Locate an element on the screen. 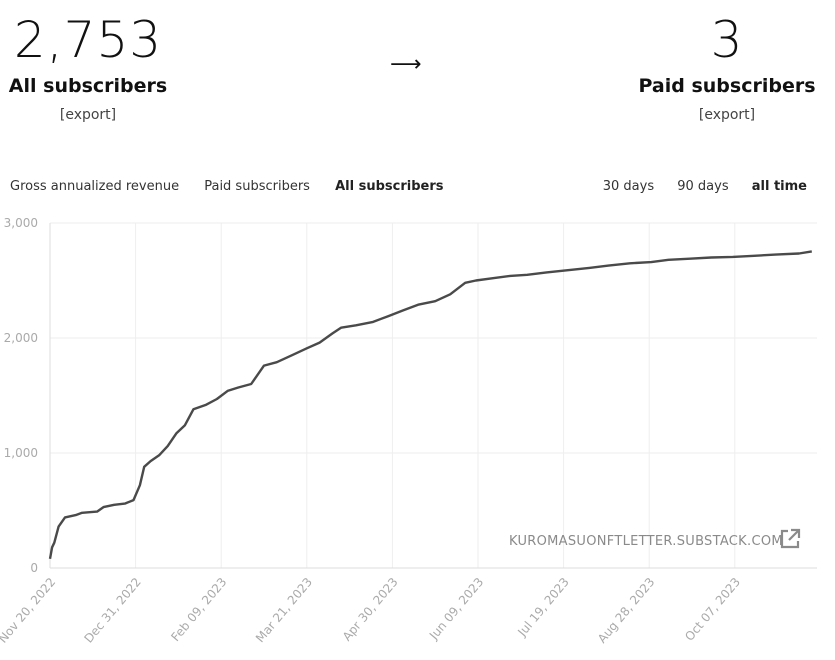 Image resolution: width=835 pixels, height=660 pixels. y-tick-label: 3,000 is located at coordinates (21, 223).